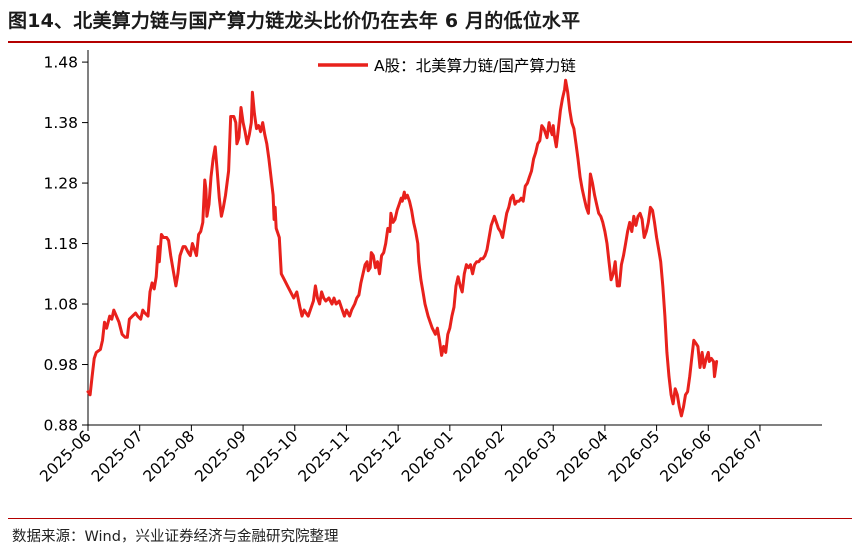  What do you see at coordinates (60, 426) in the screenshot?
I see `y-tick-label: 0.88` at bounding box center [60, 426].